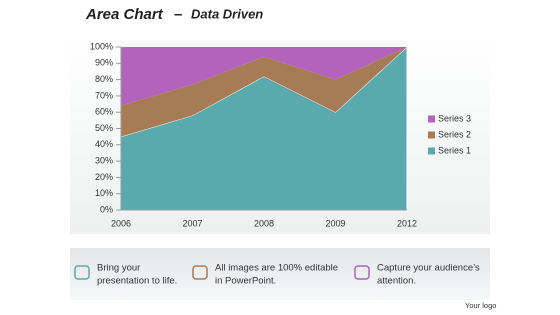 The image size is (560, 315). Describe the element at coordinates (454, 134) in the screenshot. I see `legend-label: Series 2` at that location.